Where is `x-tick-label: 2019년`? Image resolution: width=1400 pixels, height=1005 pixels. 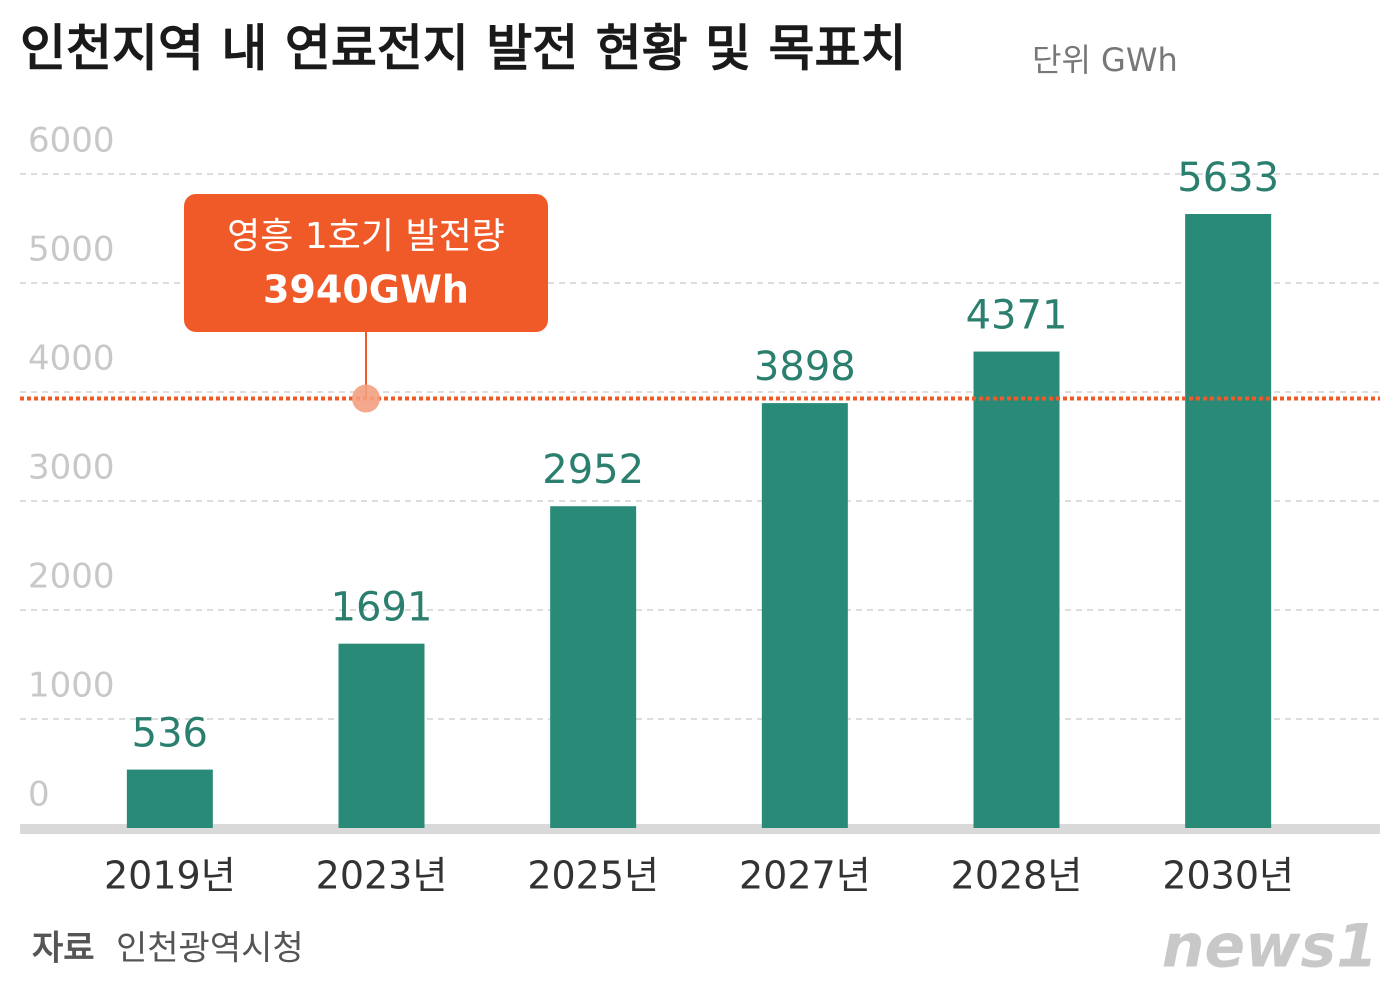
x-tick-label: 2019년 is located at coordinates (170, 876).